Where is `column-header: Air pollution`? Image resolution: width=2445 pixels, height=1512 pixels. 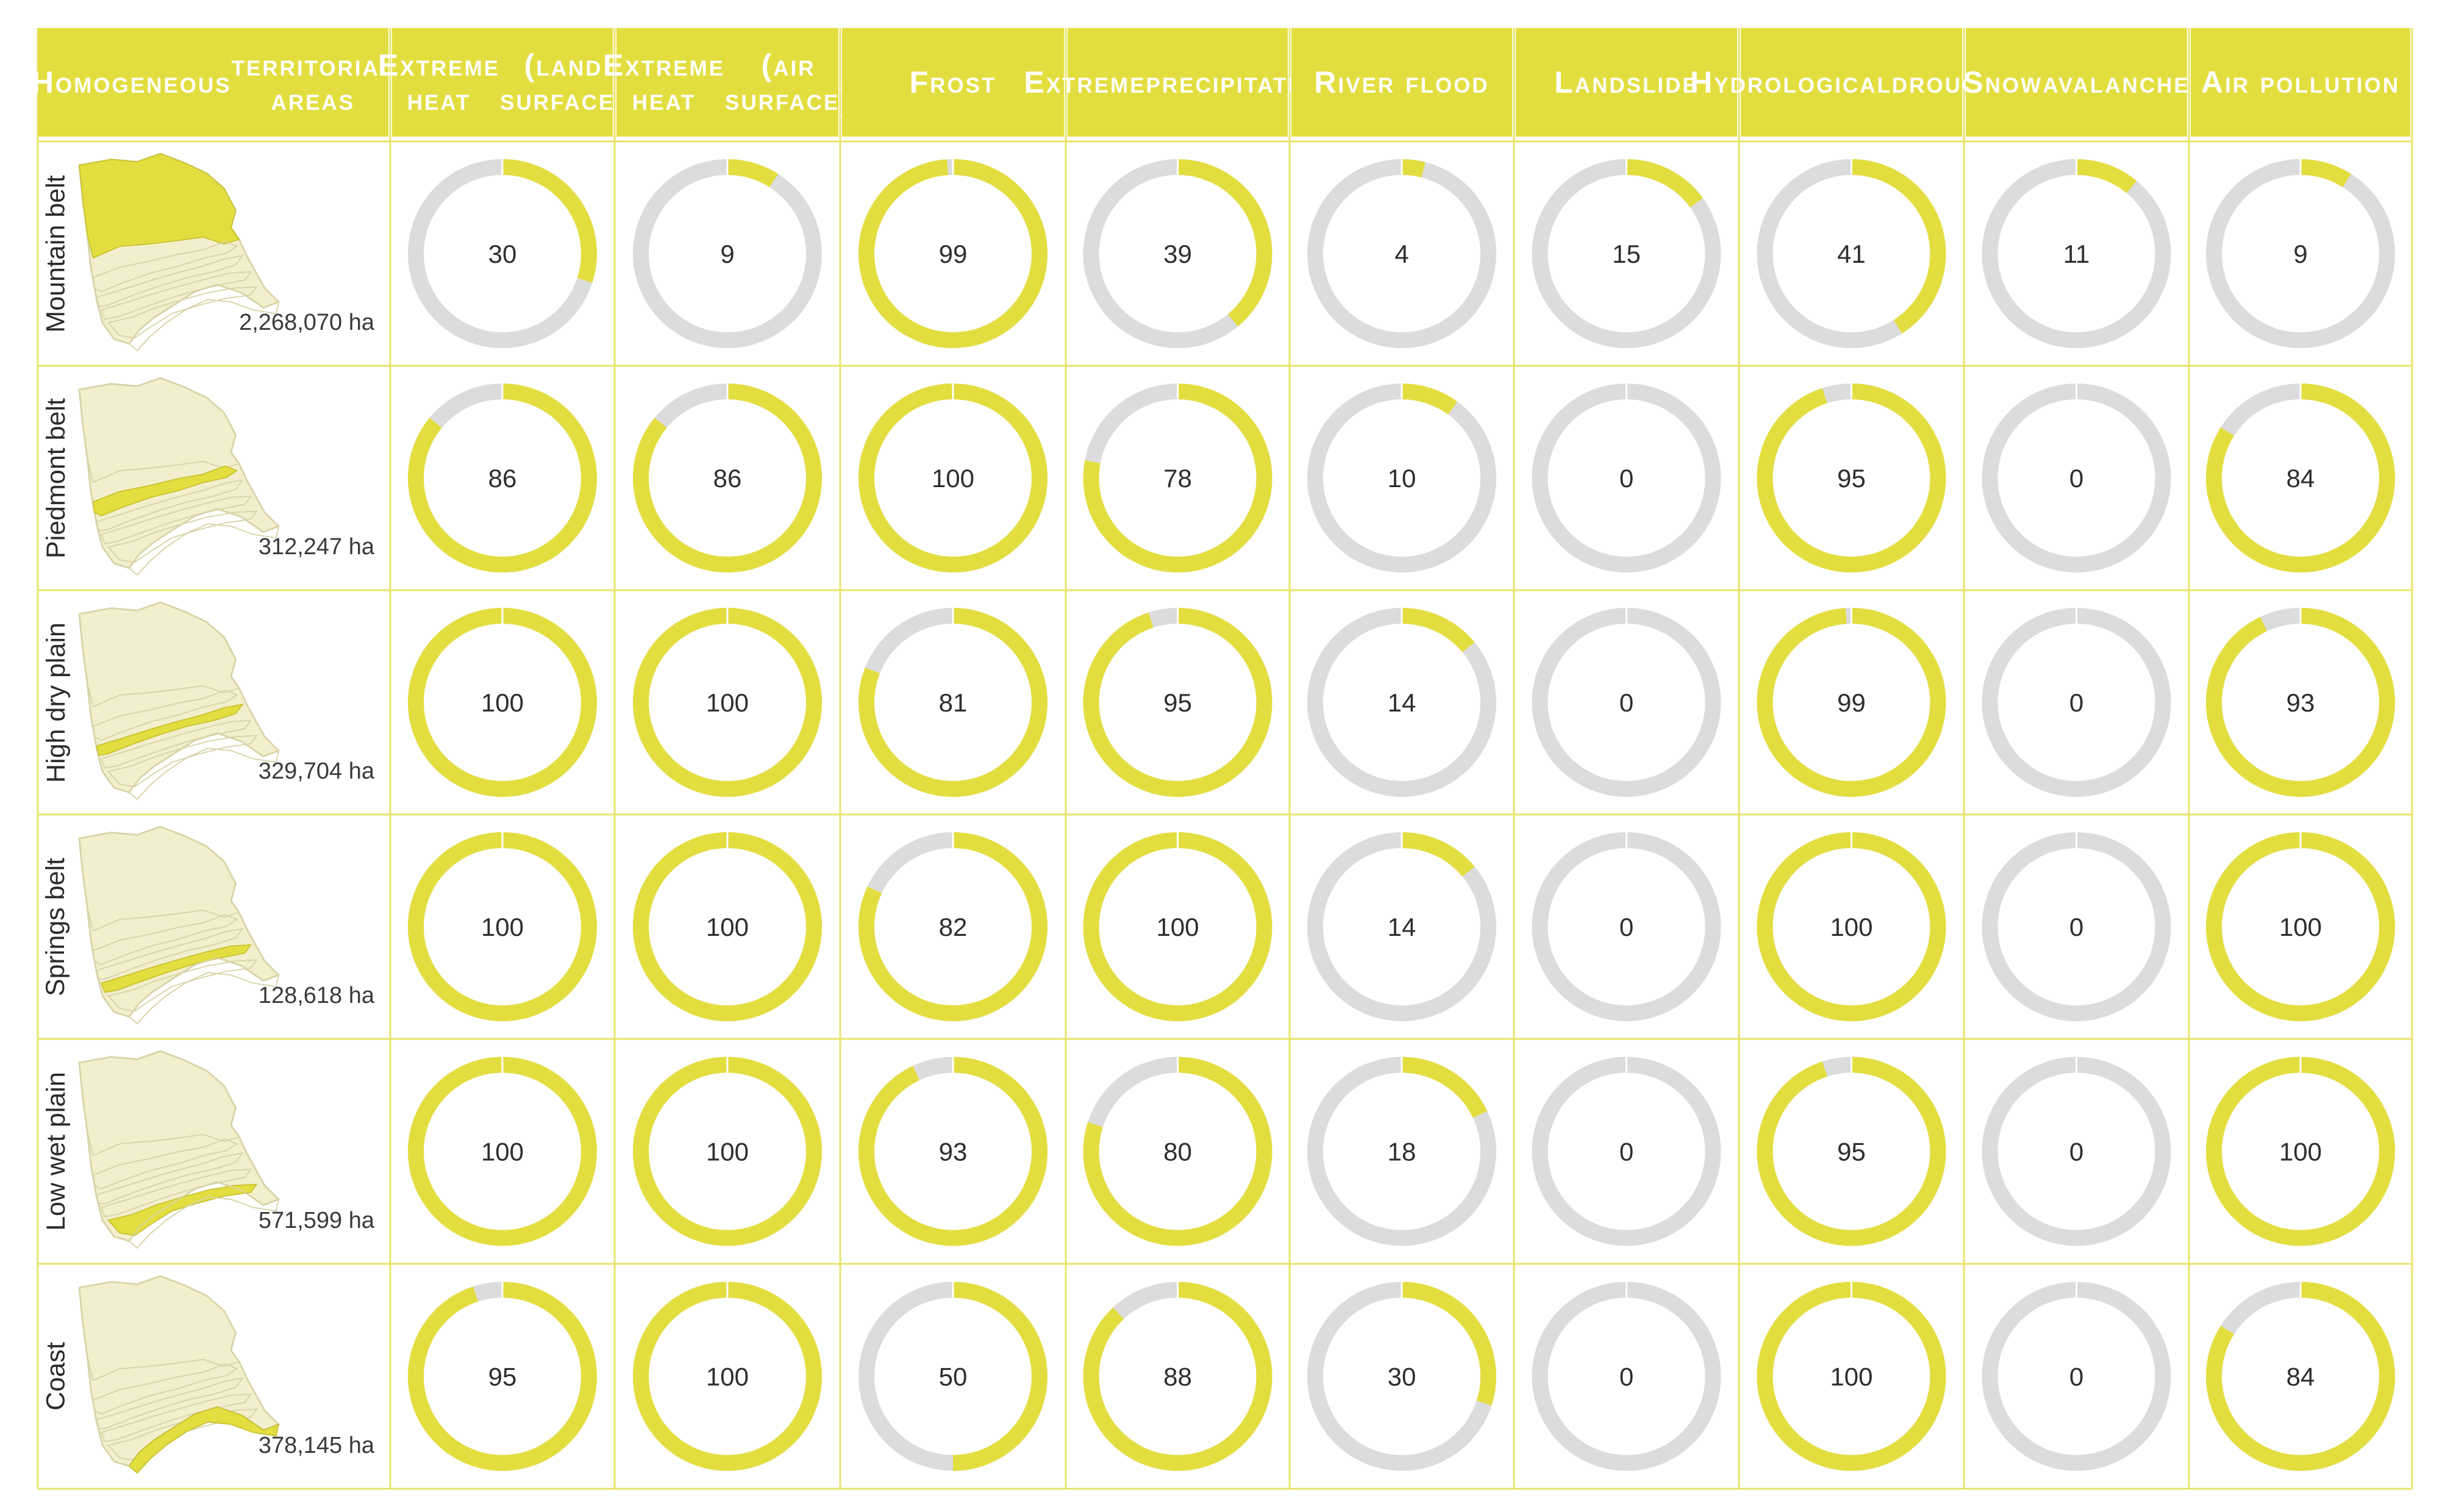 column-header: Air pollution is located at coordinates (2300, 82).